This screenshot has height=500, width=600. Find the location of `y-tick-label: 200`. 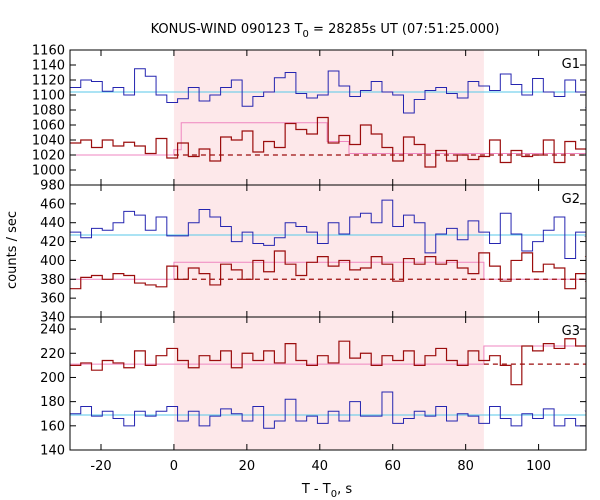

y-tick-label: 200 is located at coordinates (52, 378).